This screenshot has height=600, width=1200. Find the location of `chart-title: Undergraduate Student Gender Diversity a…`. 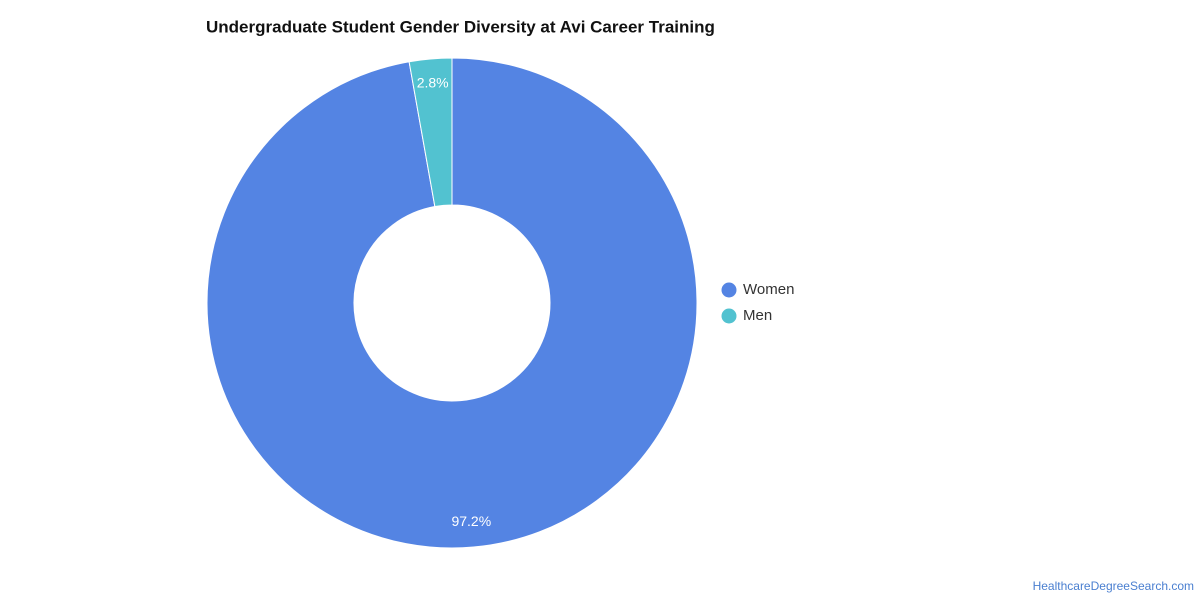

chart-title: Undergraduate Student Gender Diversity a… is located at coordinates (460, 26).